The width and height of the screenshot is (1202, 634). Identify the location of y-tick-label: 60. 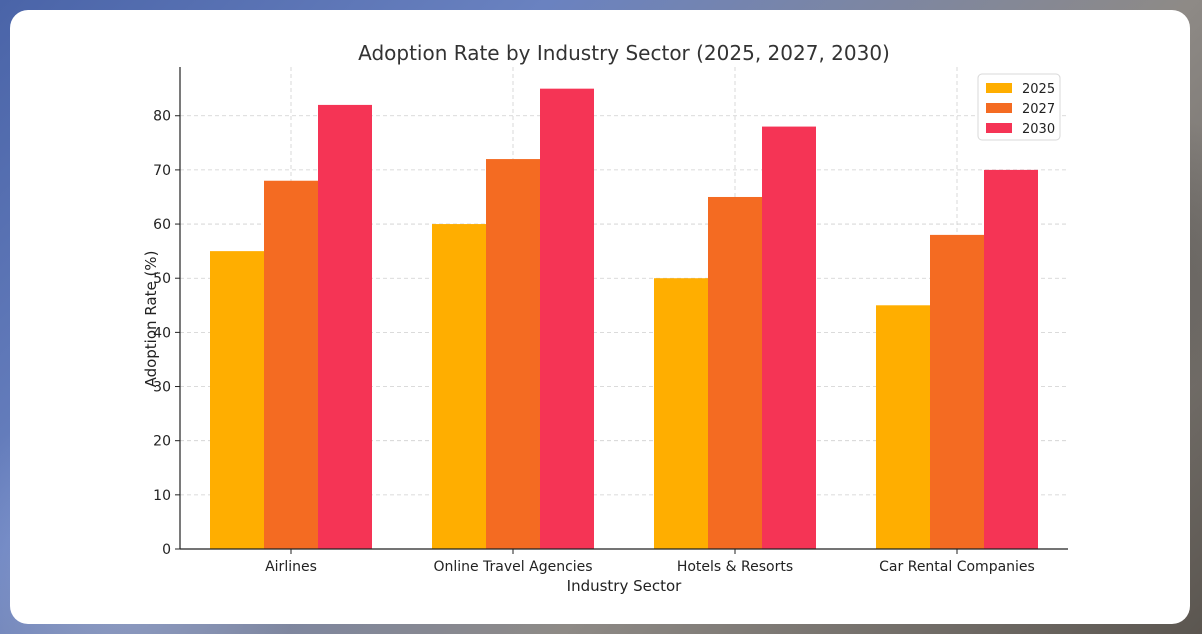
(162, 225).